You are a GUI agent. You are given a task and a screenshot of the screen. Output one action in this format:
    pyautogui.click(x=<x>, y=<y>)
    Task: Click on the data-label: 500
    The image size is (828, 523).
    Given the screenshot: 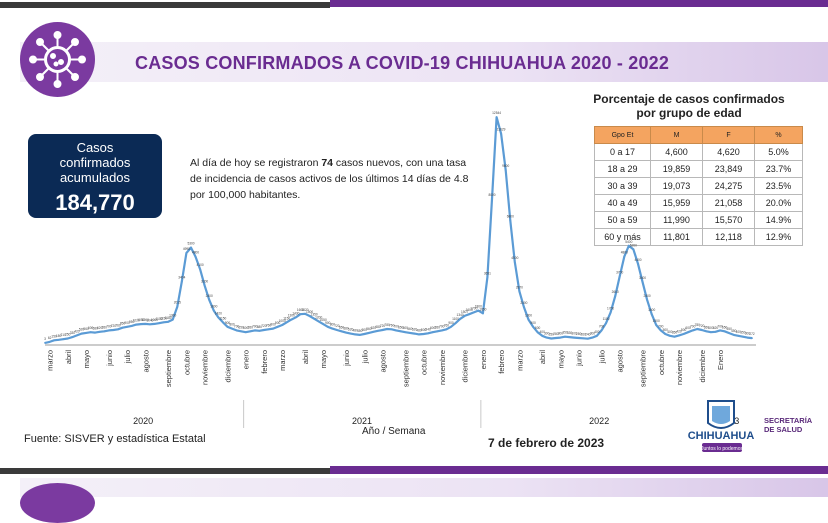 What is the action you would take?
    pyautogui.click(x=365, y=330)
    